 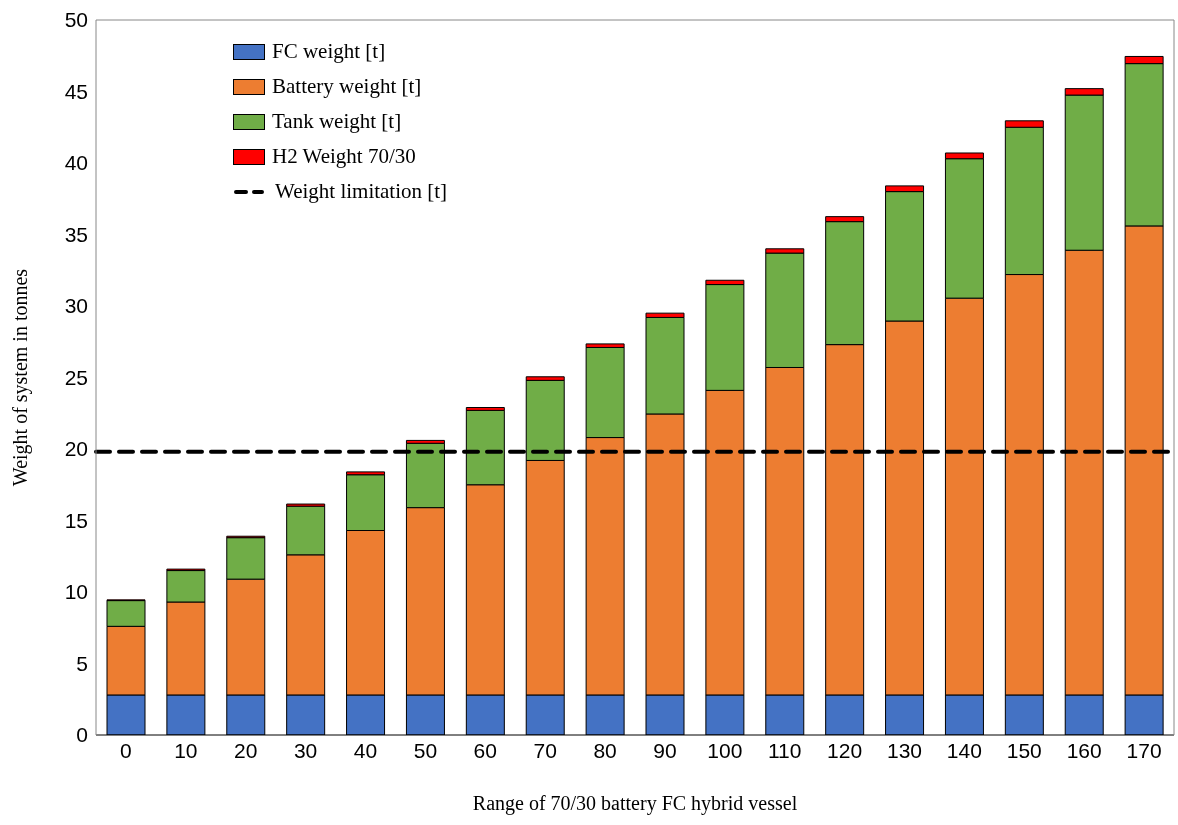 What do you see at coordinates (365, 750) in the screenshot?
I see `x-tick-label: 40` at bounding box center [365, 750].